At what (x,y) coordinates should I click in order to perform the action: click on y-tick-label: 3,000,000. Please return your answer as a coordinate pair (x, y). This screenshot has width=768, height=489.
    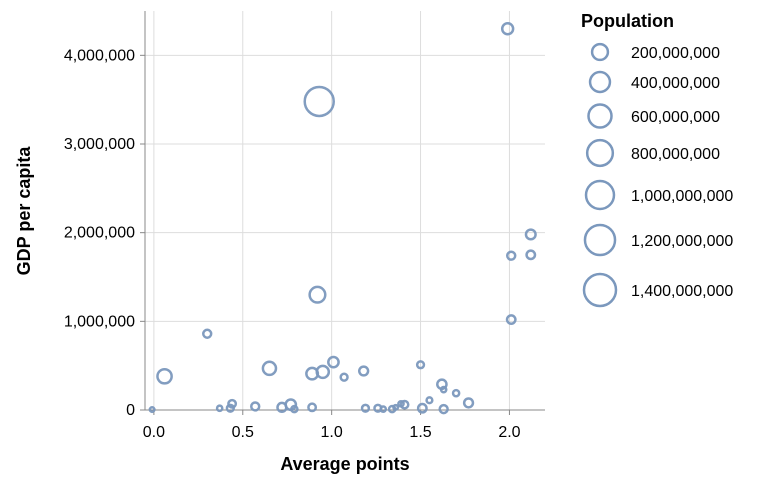
    Looking at the image, I should click on (99, 144).